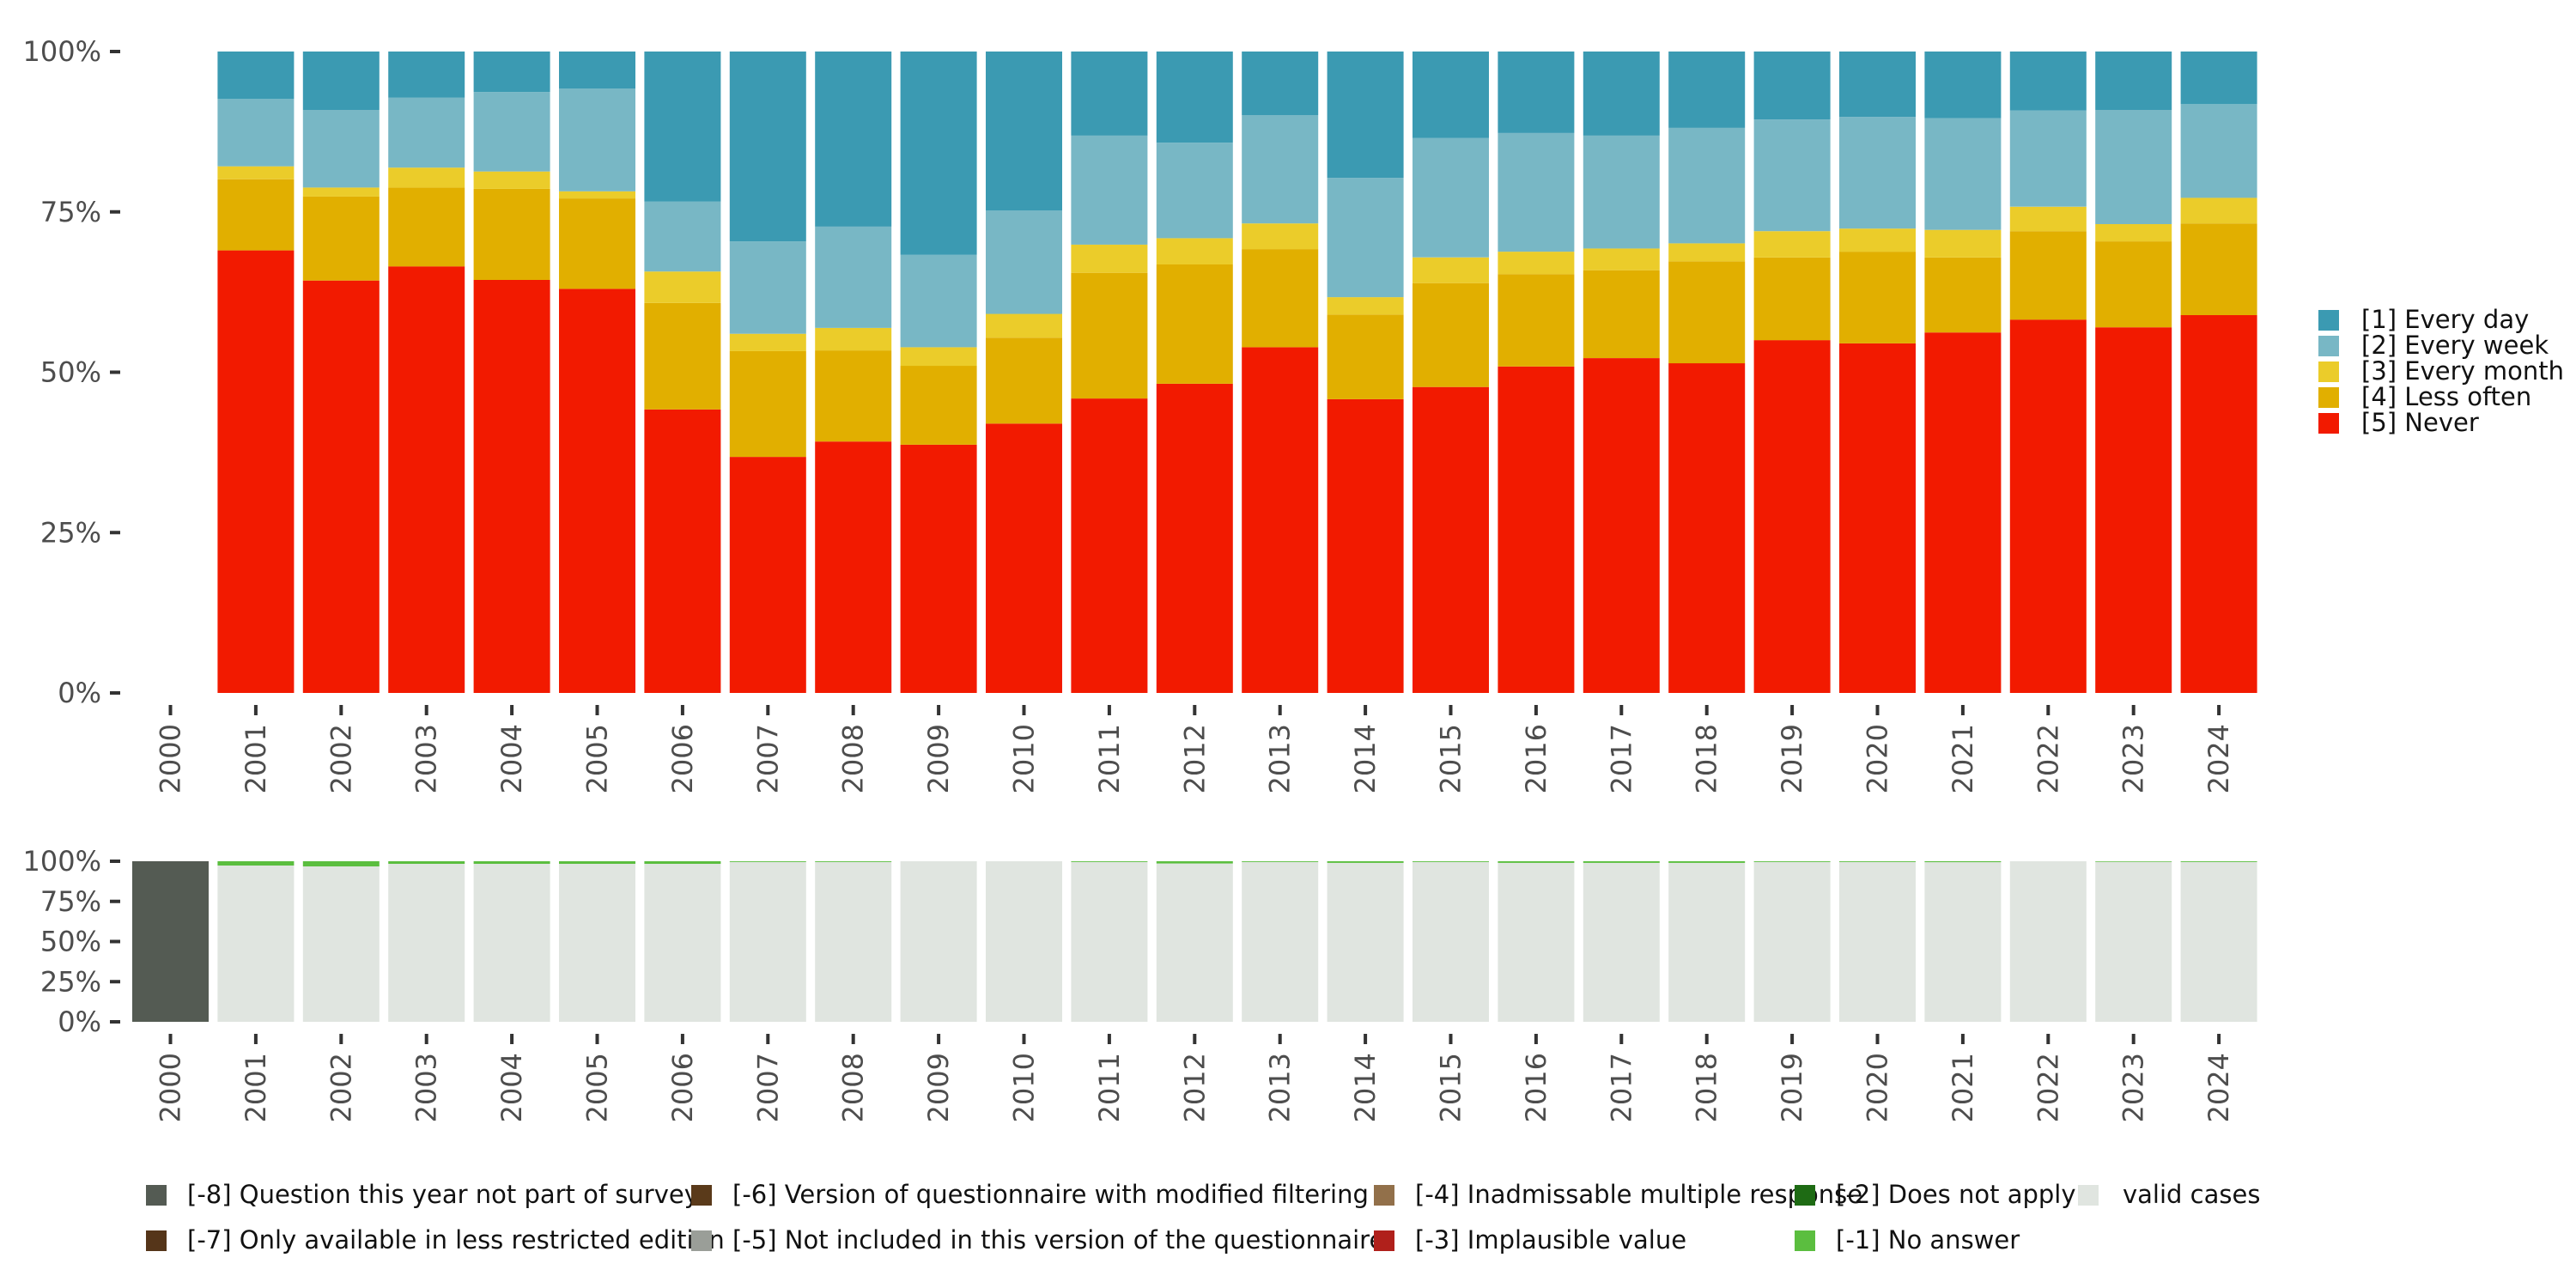 Image resolution: width=2576 pixels, height=1288 pixels. What do you see at coordinates (1707, 186) in the screenshot?
I see `bar-segment-2018-2-every-week` at bounding box center [1707, 186].